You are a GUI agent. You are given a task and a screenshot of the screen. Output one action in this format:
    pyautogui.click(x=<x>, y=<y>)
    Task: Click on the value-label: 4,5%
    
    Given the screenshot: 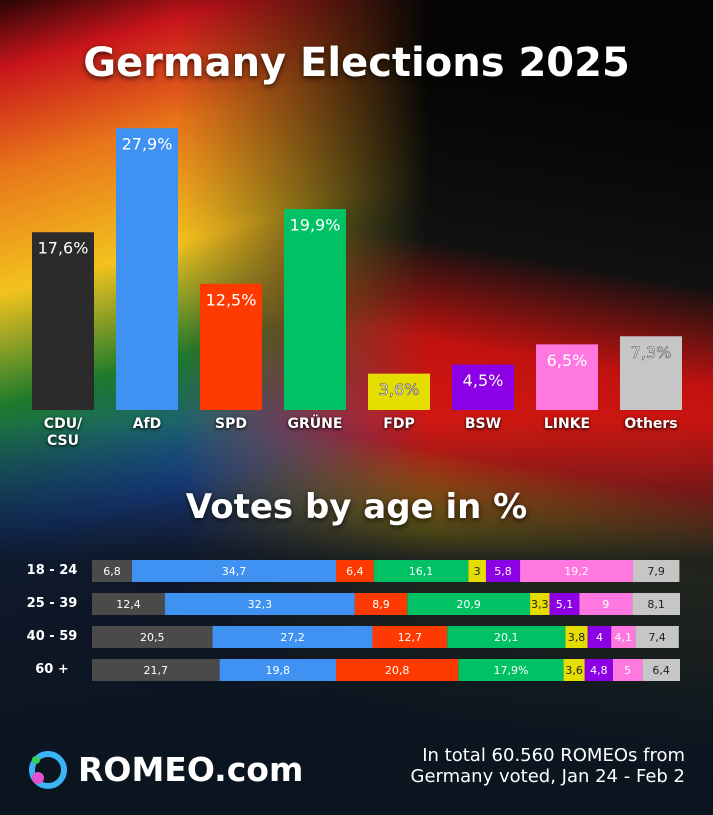 What is the action you would take?
    pyautogui.click(x=483, y=380)
    